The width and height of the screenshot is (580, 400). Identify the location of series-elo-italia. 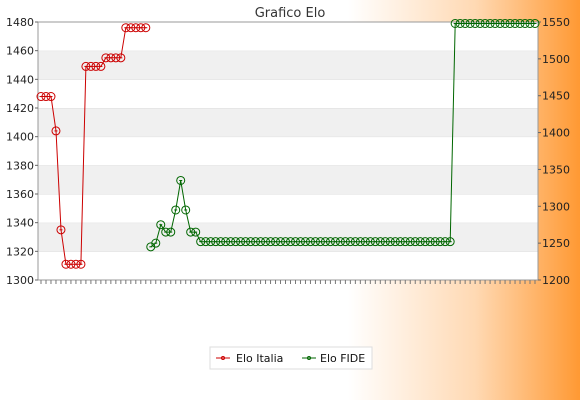
(93, 146).